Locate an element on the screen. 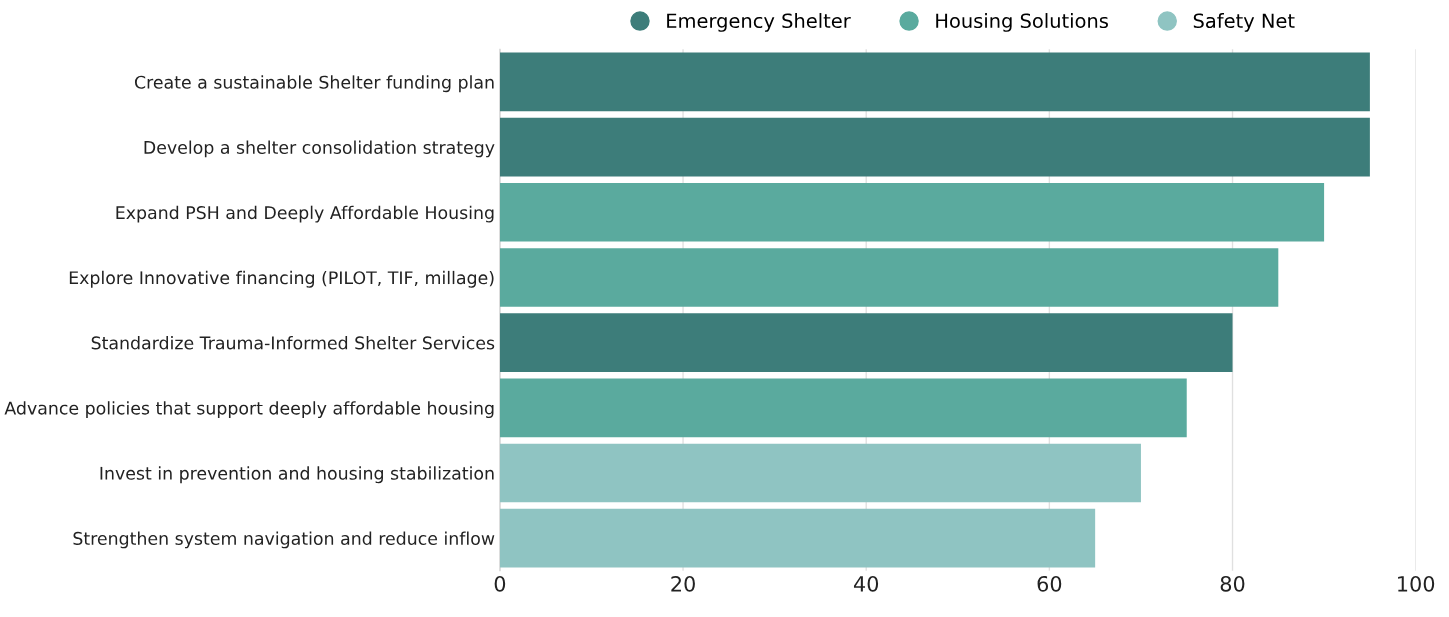 The image size is (1449, 617). y-tick-label: Explore Innovative financing (PILOT, TIF, millage) is located at coordinates (281, 279).